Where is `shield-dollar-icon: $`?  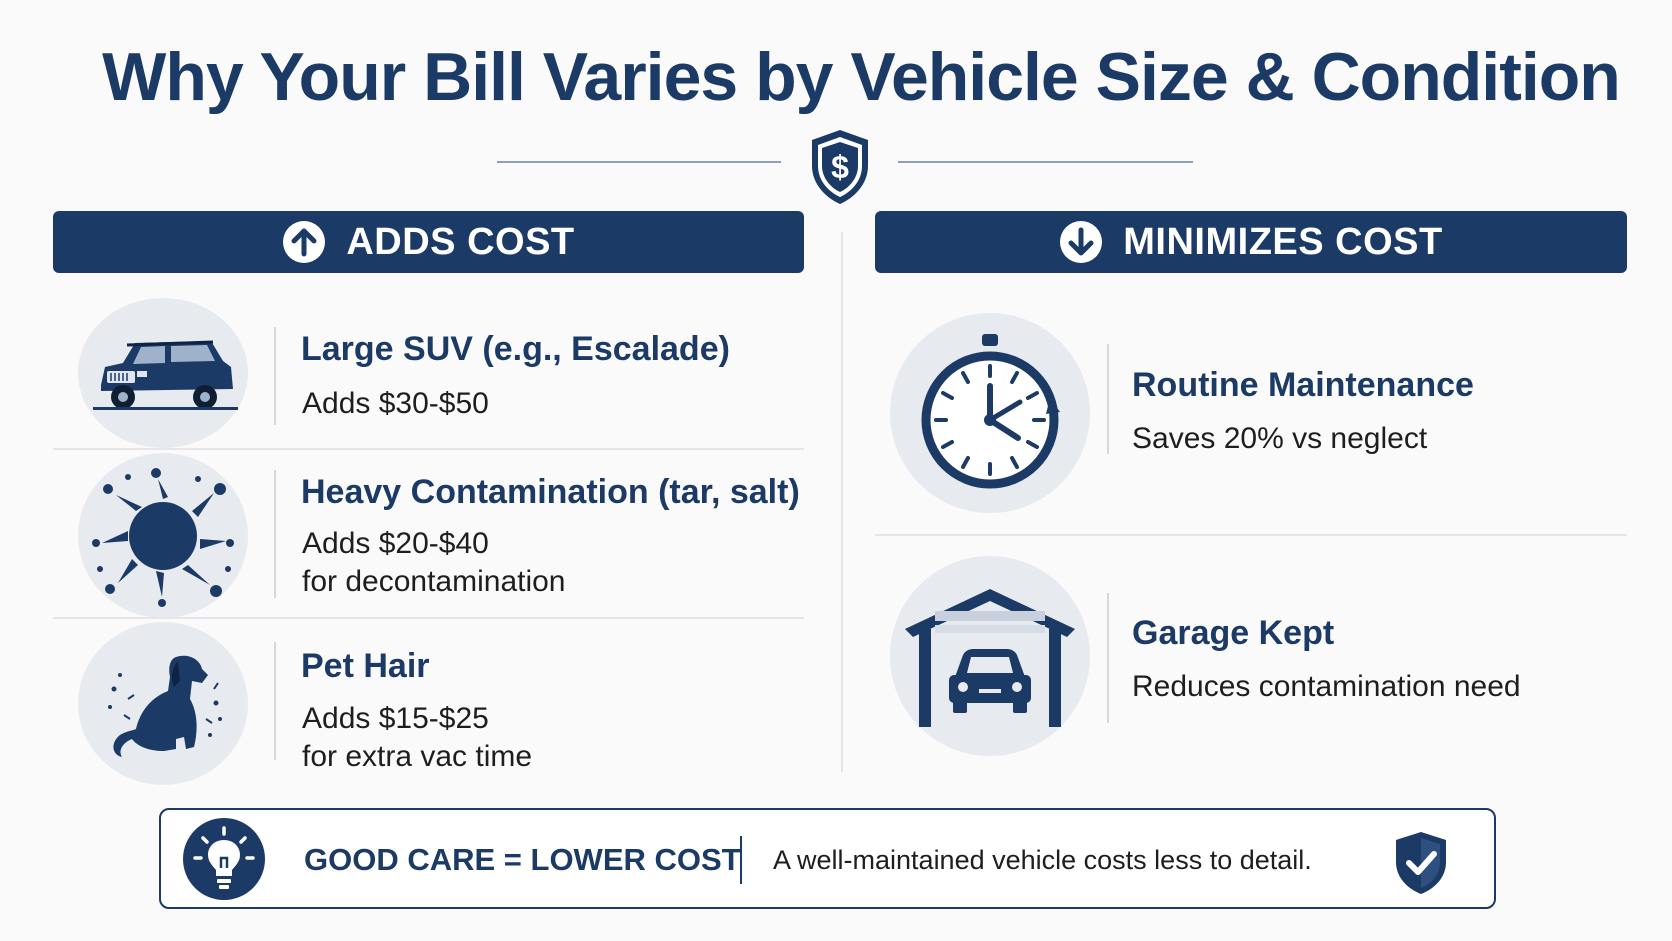 shield-dollar-icon: $ is located at coordinates (840, 167).